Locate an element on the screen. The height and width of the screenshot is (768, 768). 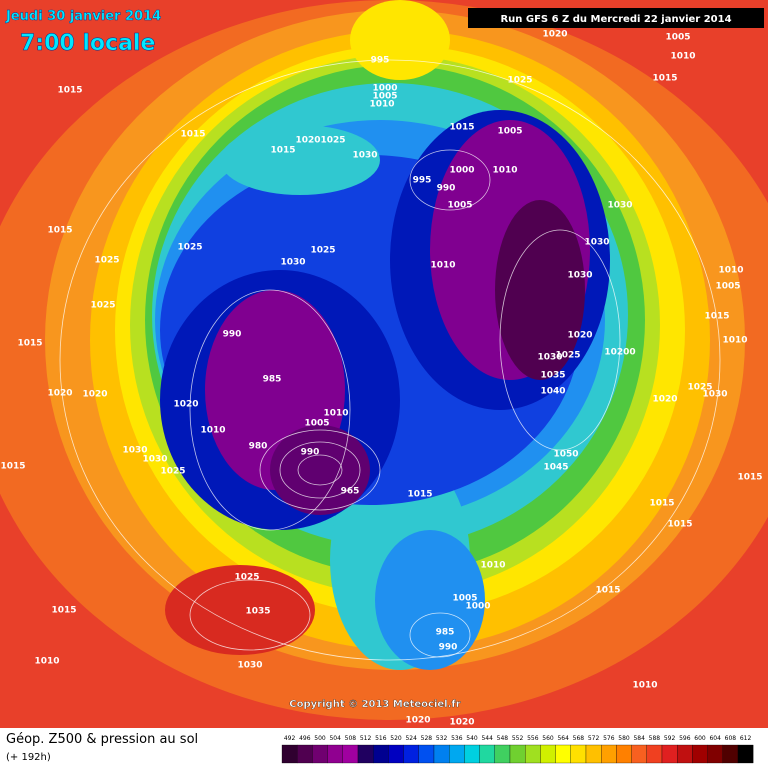
scale-label: 512 is located at coordinates (366, 738).